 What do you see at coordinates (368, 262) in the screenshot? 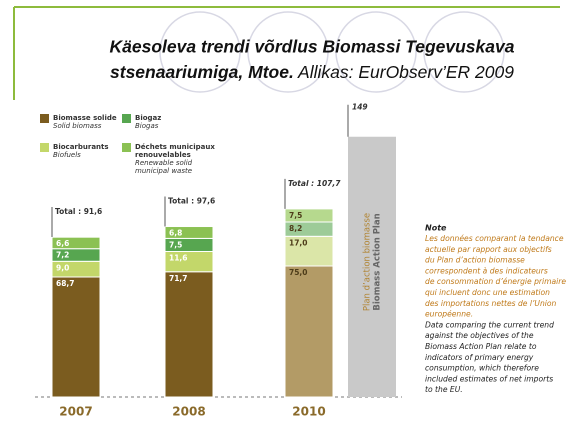
I see `plan-label-fr: Plan d’action biomasse` at bounding box center [368, 262].